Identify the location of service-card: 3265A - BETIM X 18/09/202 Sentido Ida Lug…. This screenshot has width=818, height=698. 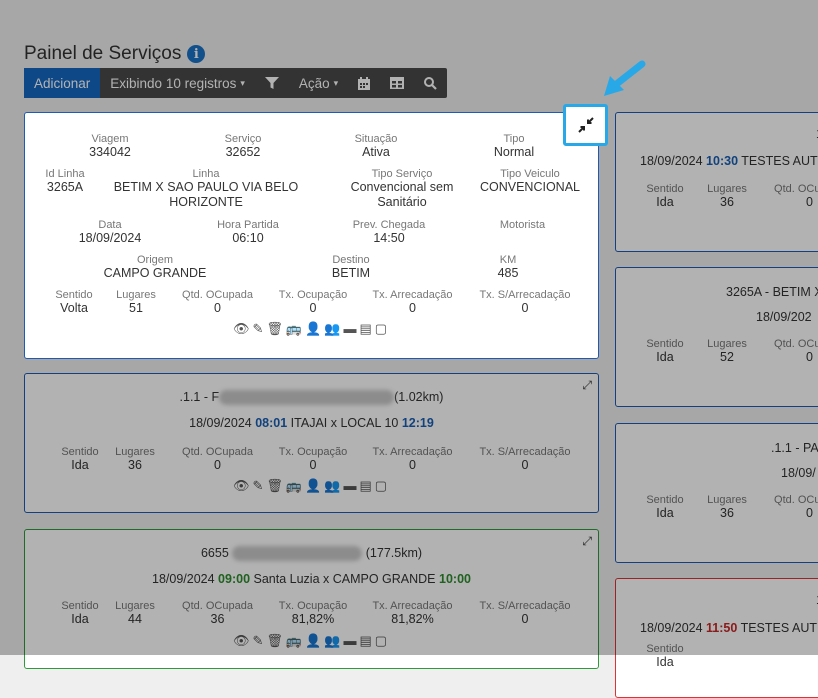
(716, 337).